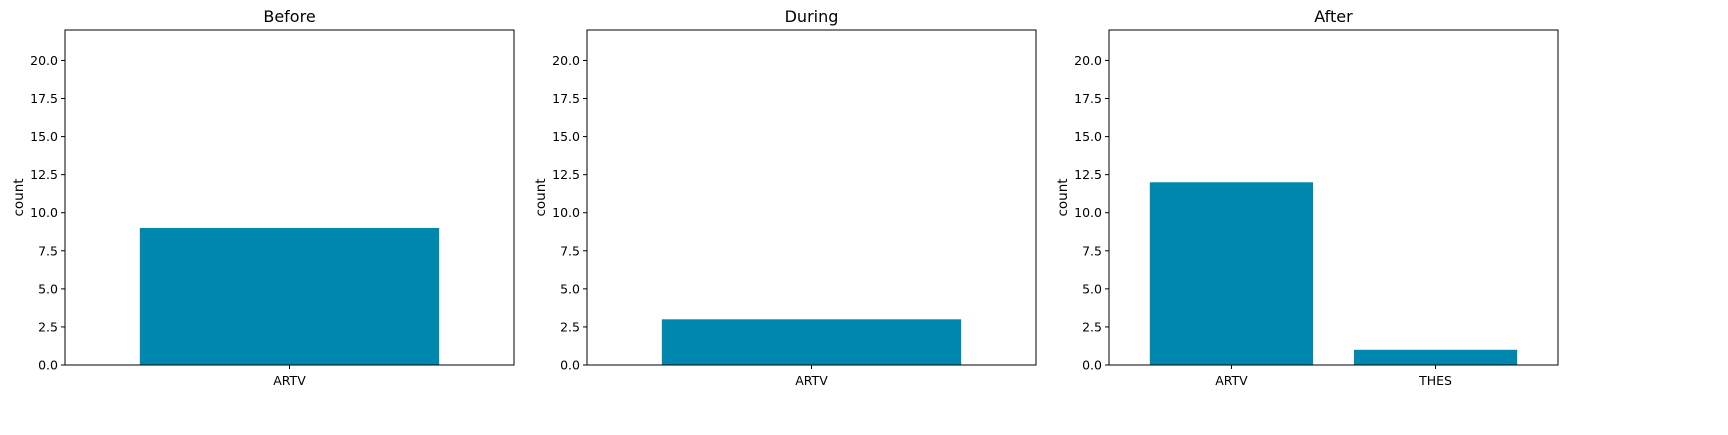 This screenshot has height=435, width=1728. Describe the element at coordinates (812, 16) in the screenshot. I see `chart-title: During` at that location.